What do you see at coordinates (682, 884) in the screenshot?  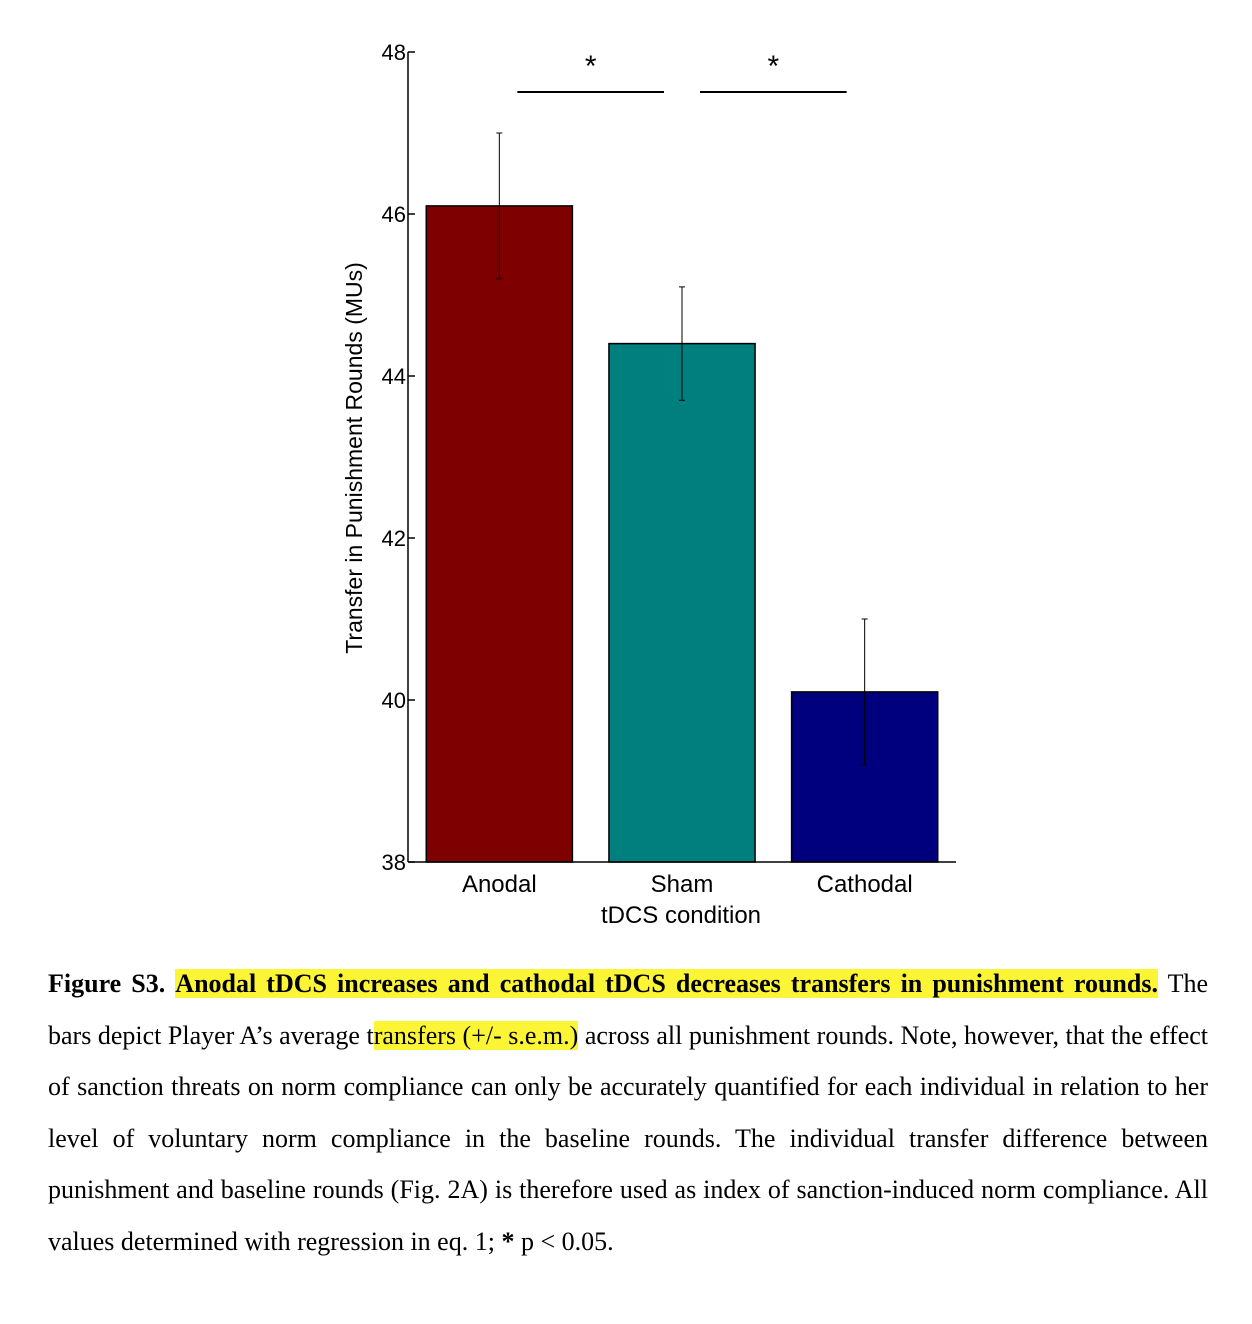 I see `x-tick-label-sham: Sham` at bounding box center [682, 884].